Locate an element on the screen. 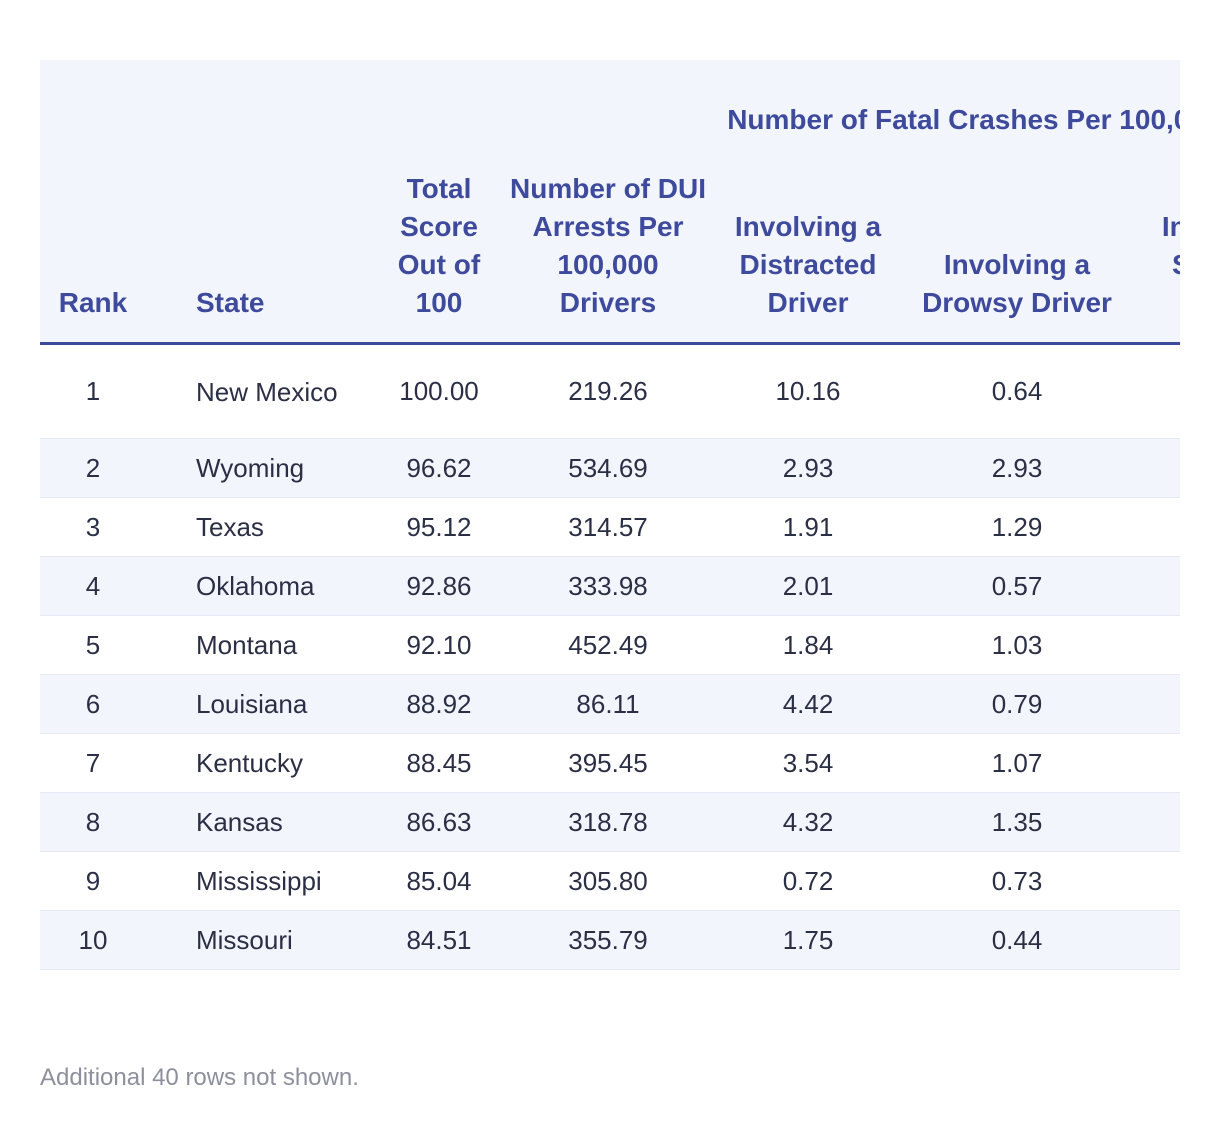 Image resolution: width=1220 pixels, height=1128 pixels. cell-dui-arrests: 219.26 is located at coordinates (608, 391).